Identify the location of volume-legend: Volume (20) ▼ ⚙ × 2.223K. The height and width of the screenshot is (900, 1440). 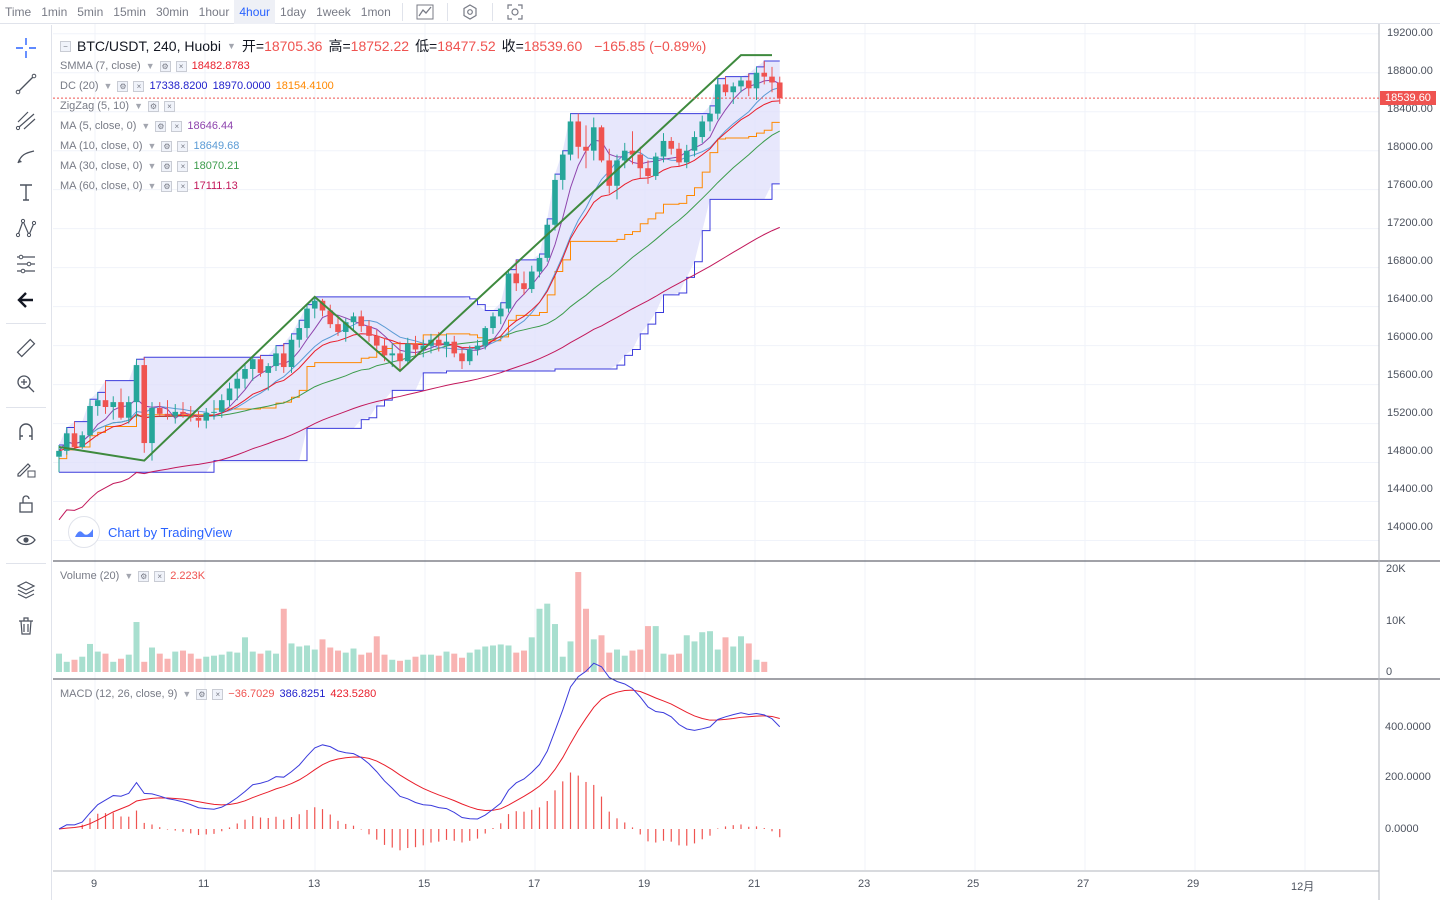
(132, 576).